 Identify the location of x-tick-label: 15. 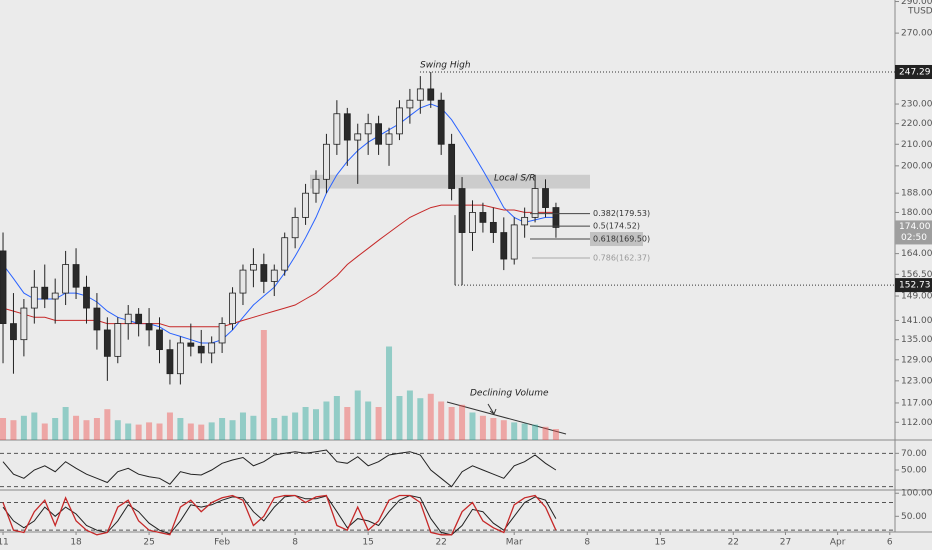
(367, 543).